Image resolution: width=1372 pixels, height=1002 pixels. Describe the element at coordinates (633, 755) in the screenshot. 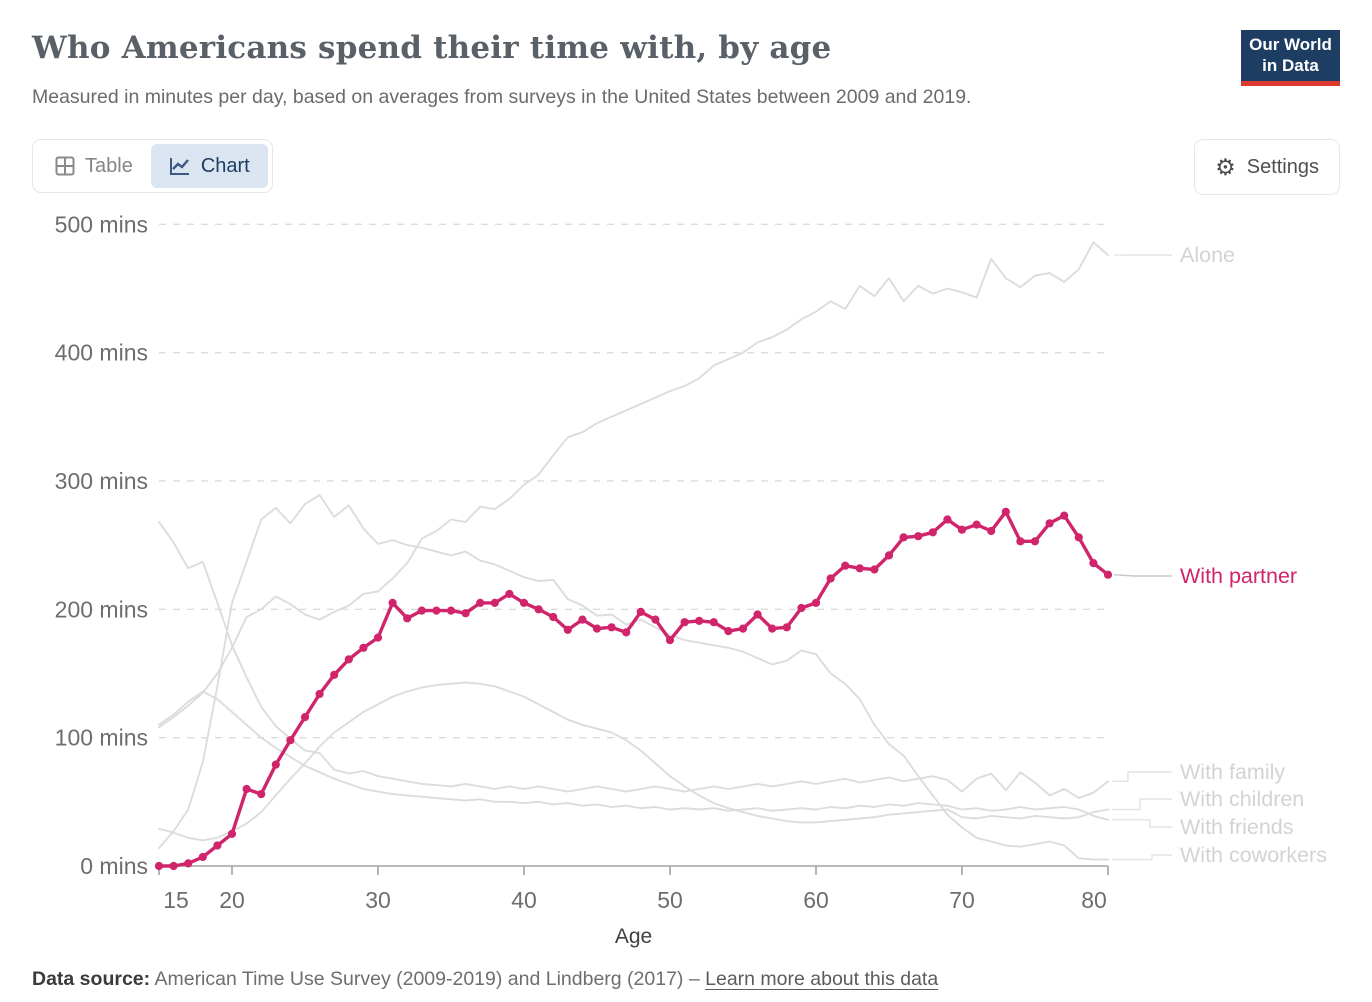

I see `series-line-with-friends` at that location.